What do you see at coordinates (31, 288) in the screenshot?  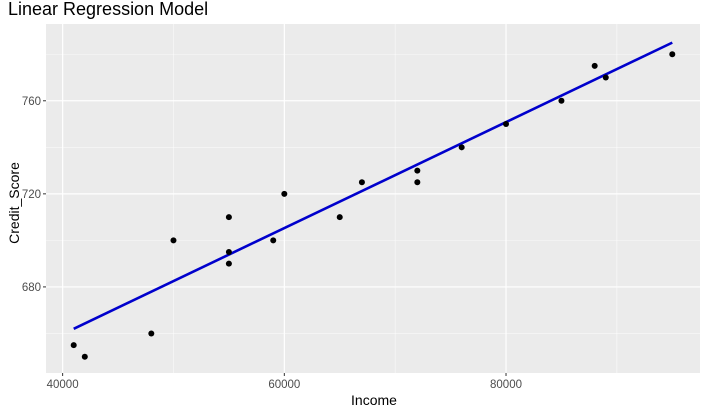 I see `y-tick-label: 680` at bounding box center [31, 288].